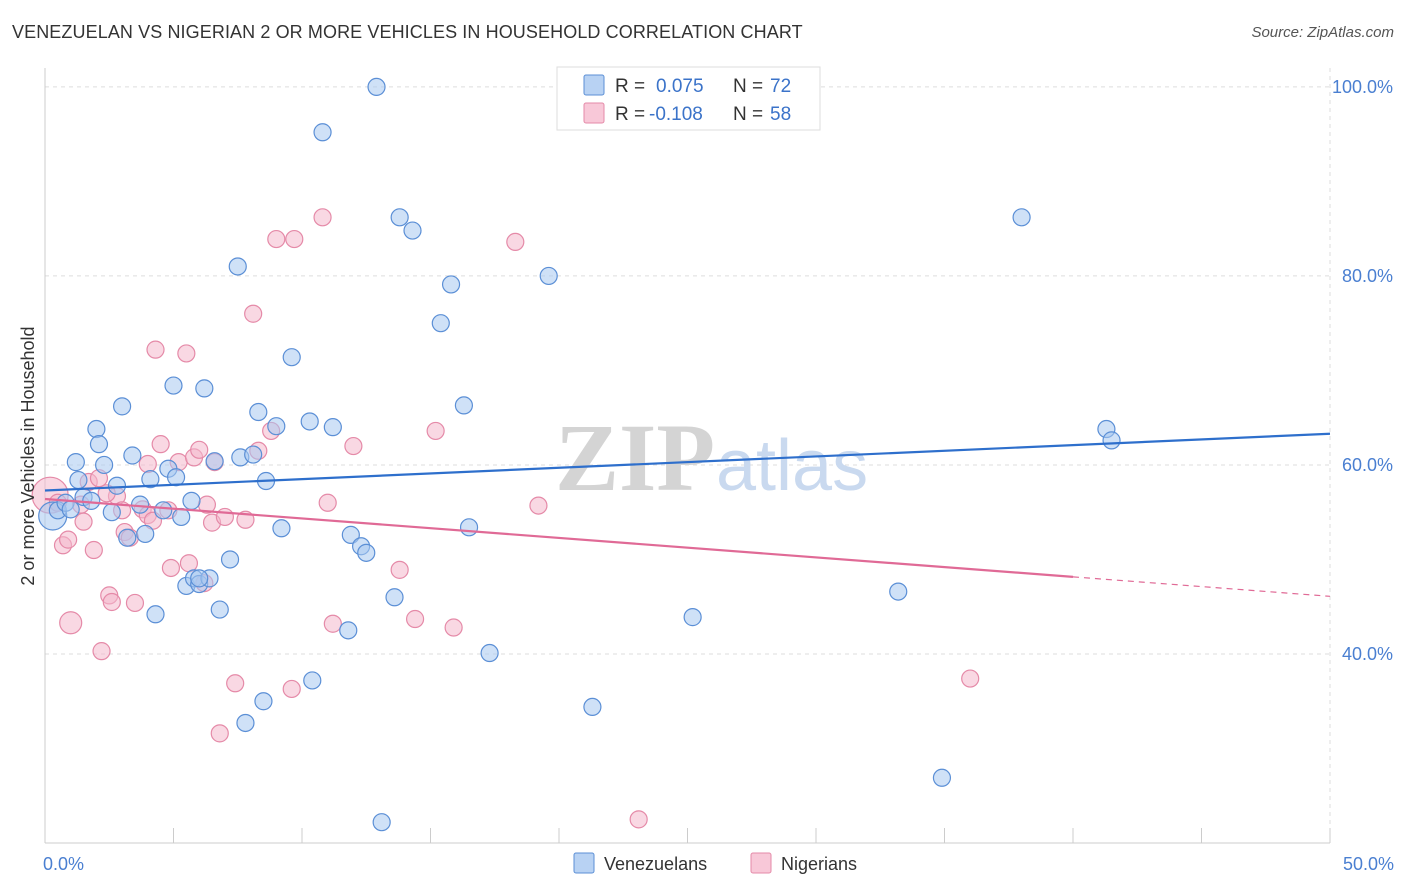 The height and width of the screenshot is (892, 1406). Describe the element at coordinates (1362, 370) in the screenshot. I see `y-tick-labels: 40.0% 60.0% 80.0% 100.0%` at that location.